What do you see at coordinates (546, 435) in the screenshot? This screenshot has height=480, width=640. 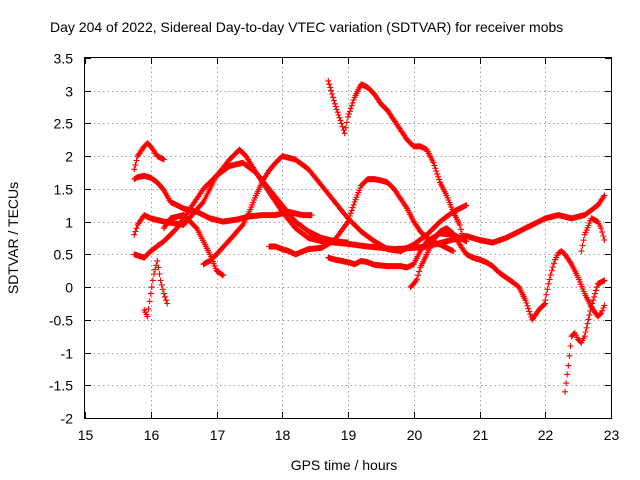 I see `x-tick-label: 22` at bounding box center [546, 435].